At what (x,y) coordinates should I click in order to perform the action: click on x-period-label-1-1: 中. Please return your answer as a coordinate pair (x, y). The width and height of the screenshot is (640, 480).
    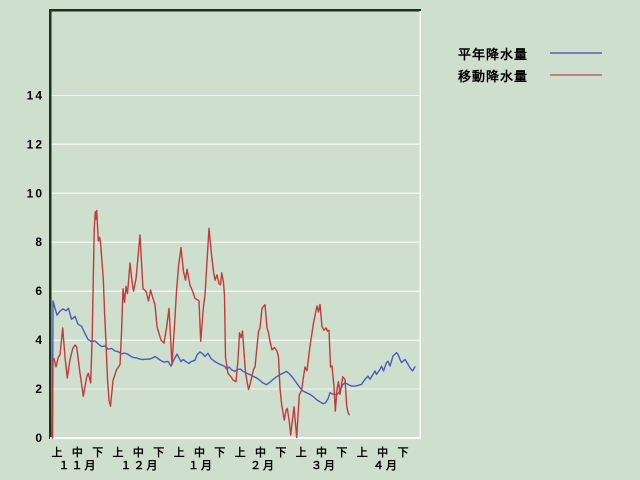
    Looking at the image, I should click on (138, 452).